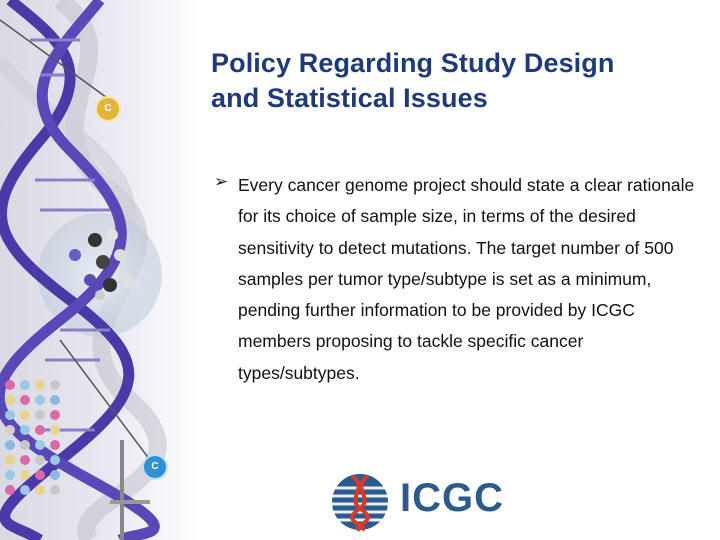 The height and width of the screenshot is (540, 720). I want to click on badge-bottom: C, so click(155, 467).